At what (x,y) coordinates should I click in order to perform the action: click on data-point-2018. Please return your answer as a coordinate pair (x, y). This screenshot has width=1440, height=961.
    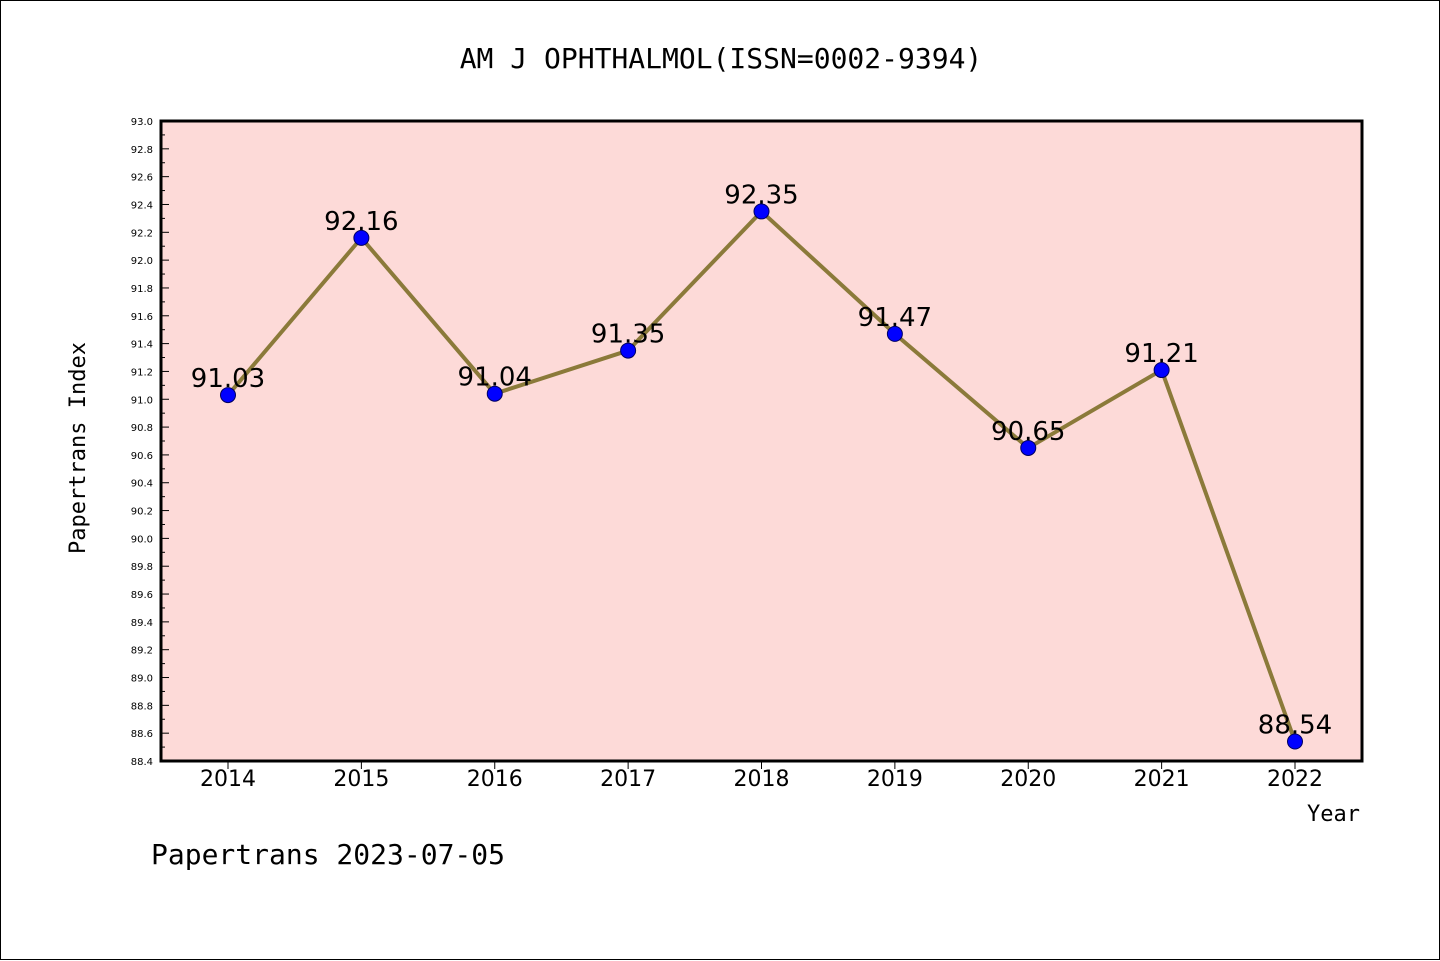
    Looking at the image, I should click on (761, 211).